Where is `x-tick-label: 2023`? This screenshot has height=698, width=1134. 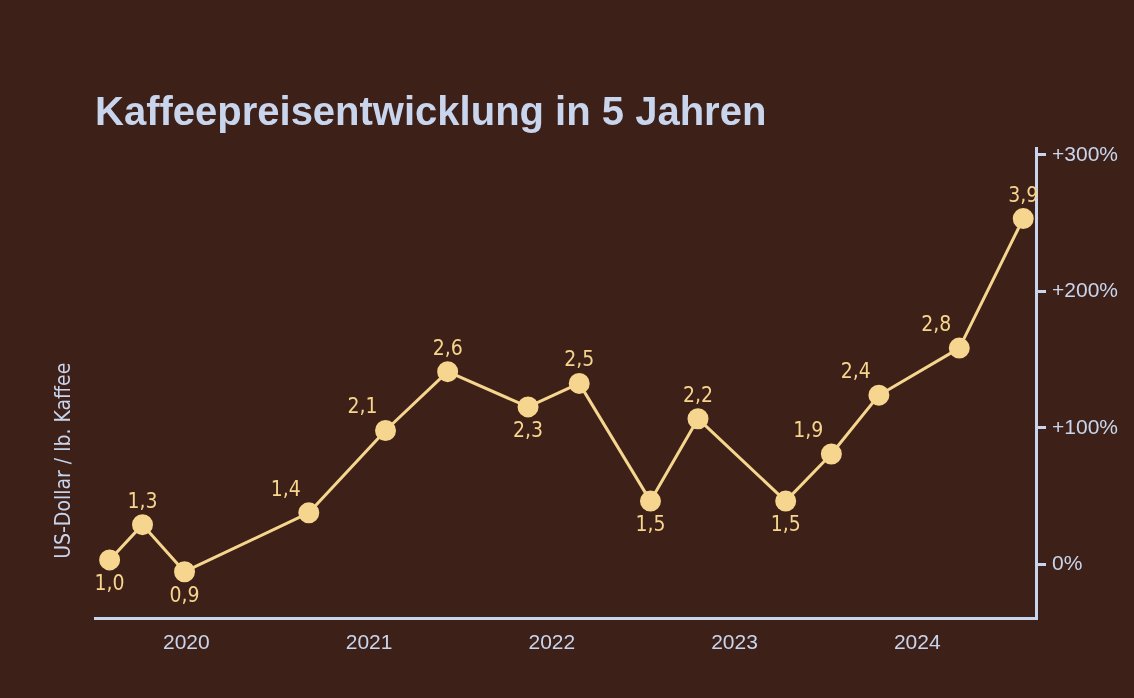
x-tick-label: 2023 is located at coordinates (734, 642).